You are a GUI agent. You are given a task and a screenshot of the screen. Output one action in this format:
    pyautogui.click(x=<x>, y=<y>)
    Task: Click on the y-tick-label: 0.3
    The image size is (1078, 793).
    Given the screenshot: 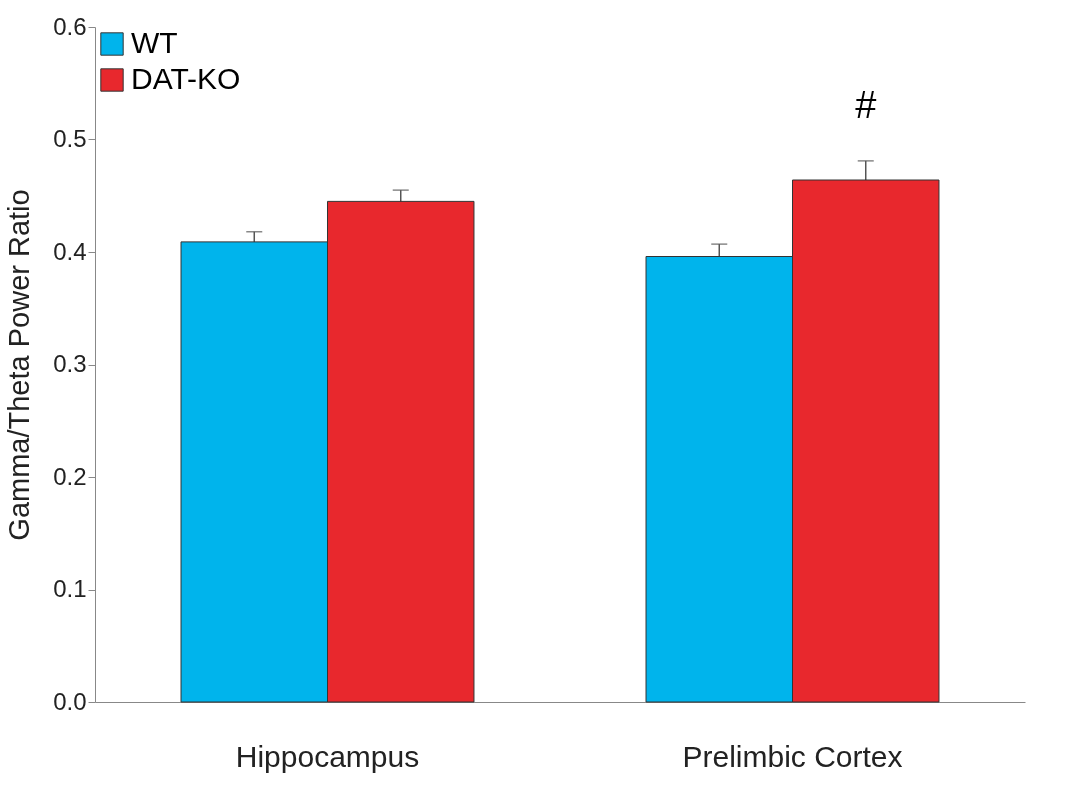 What is the action you would take?
    pyautogui.click(x=70, y=363)
    